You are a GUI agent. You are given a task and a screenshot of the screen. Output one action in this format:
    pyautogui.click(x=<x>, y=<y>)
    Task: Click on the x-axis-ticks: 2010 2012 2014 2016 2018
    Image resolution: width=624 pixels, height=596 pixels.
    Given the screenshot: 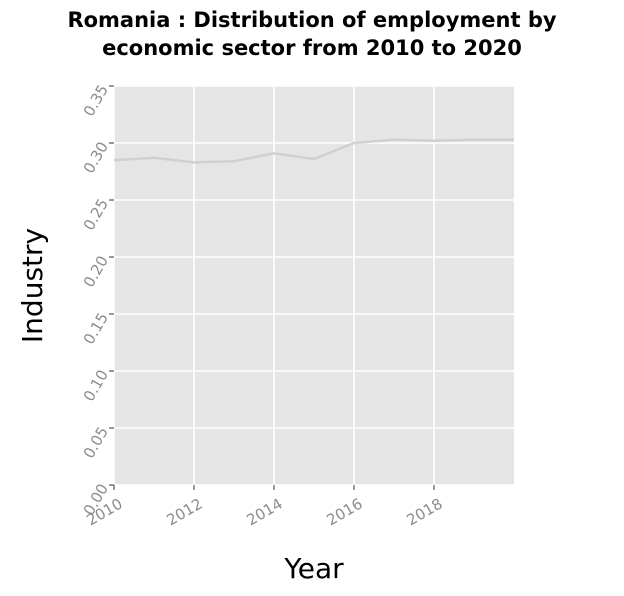 What is the action you would take?
    pyautogui.click(x=265, y=507)
    